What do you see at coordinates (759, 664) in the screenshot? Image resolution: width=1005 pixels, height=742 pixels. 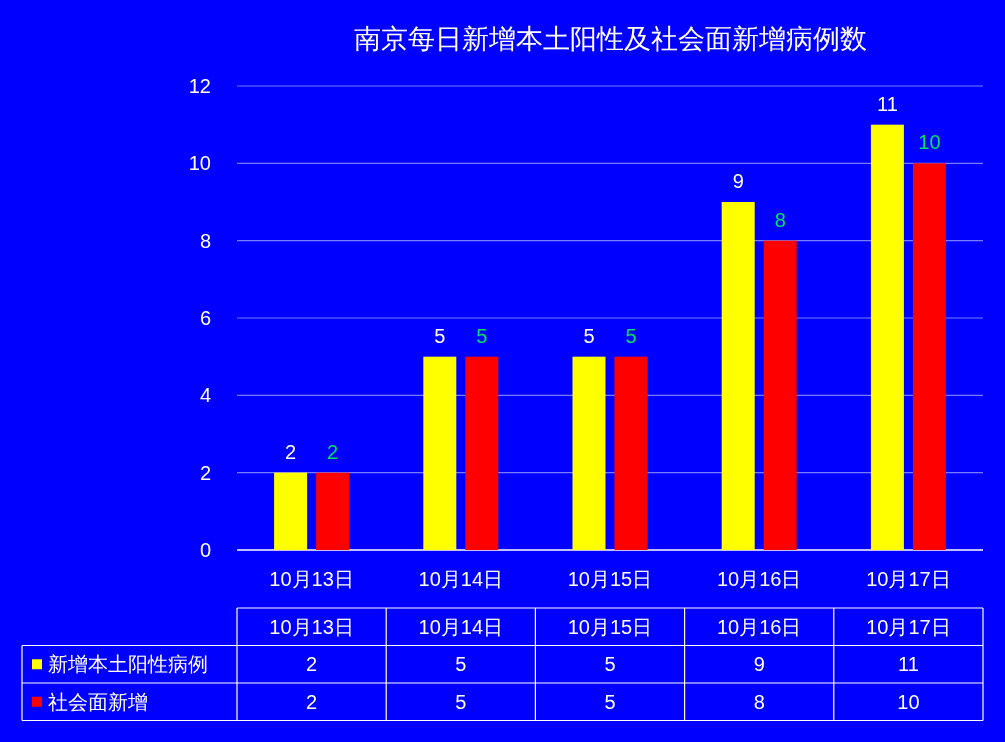 I see `text: 9` at bounding box center [759, 664].